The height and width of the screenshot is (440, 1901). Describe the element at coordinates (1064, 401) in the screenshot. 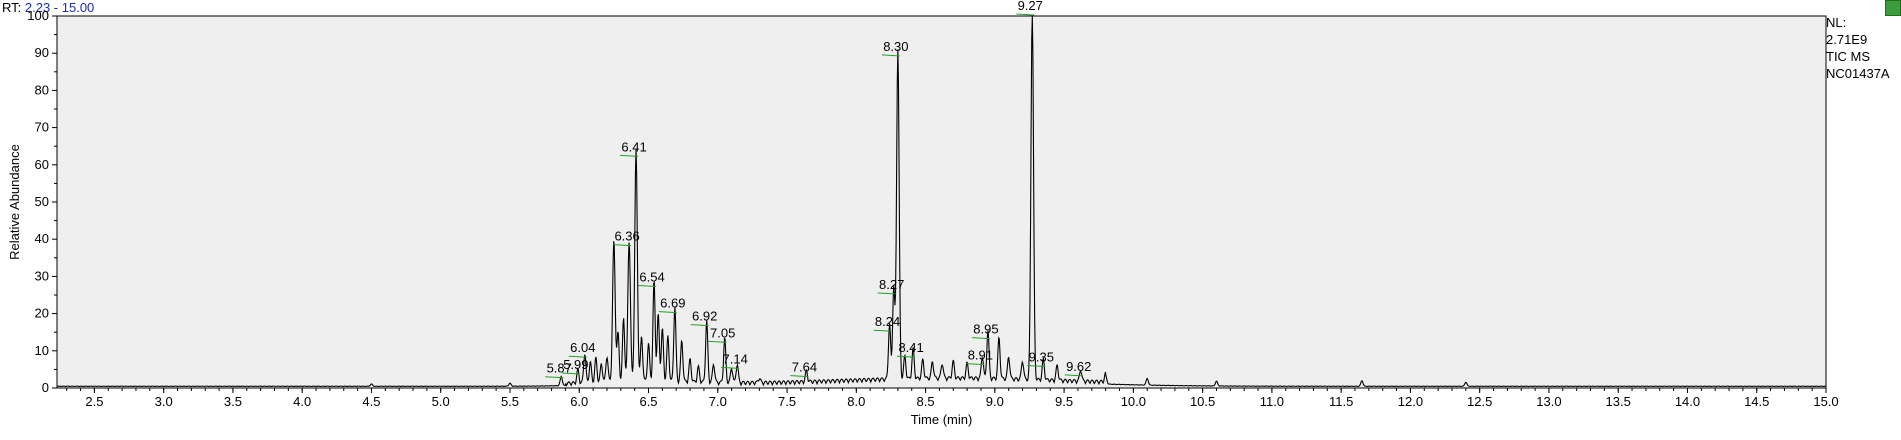

I see `x-tick-label: 9.5` at that location.